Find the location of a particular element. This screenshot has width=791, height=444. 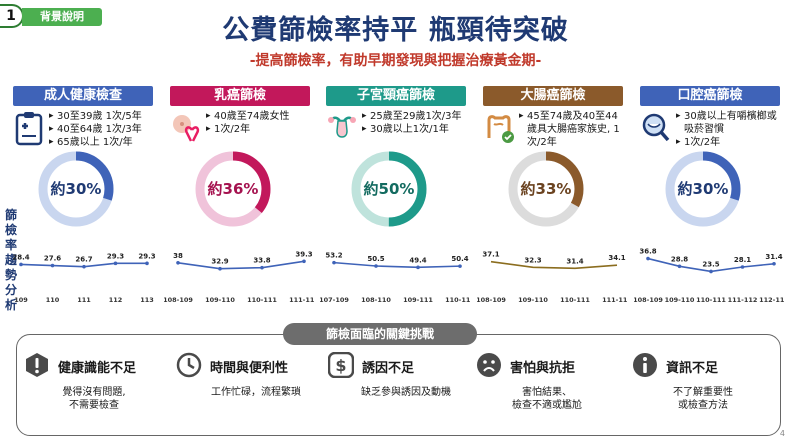

challenge-title: 誘因不足 is located at coordinates (388, 368).